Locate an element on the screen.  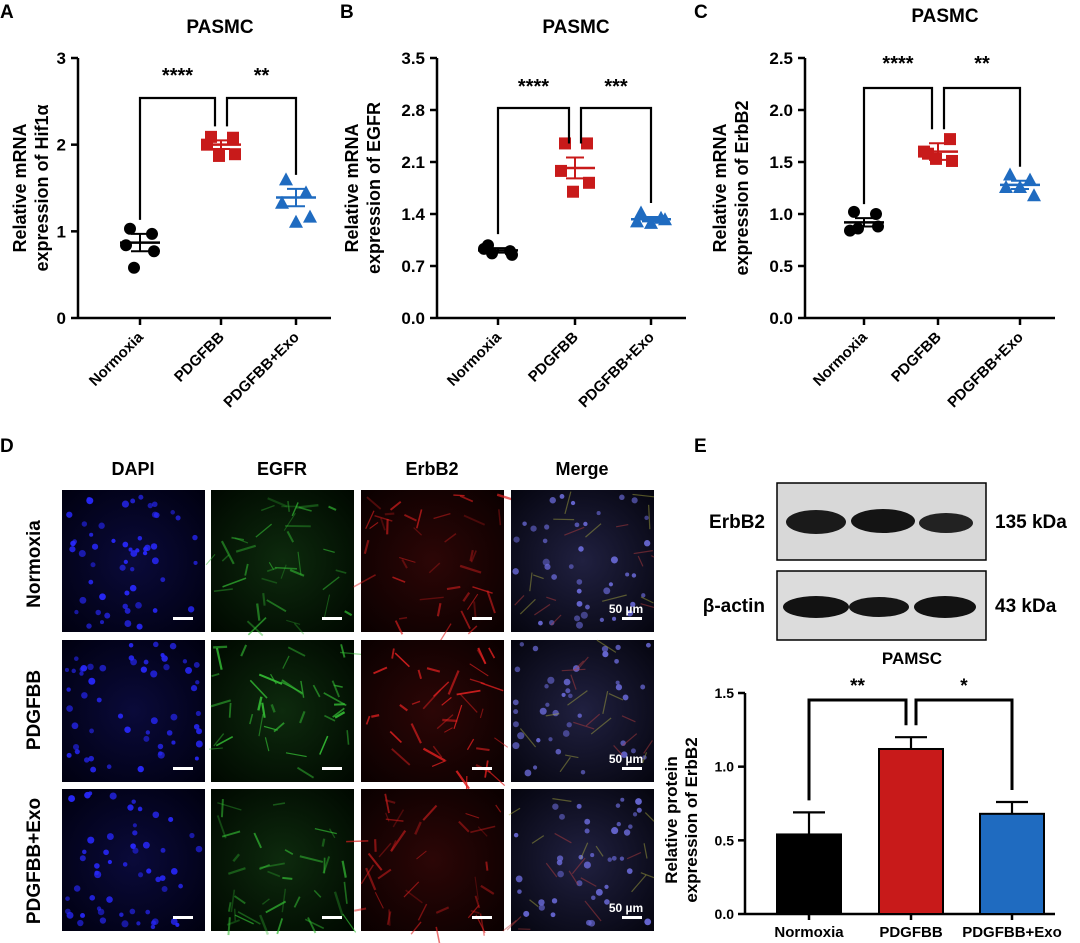
row-label-pdgfbb: PDGFBB is located at coordinates (34, 710).